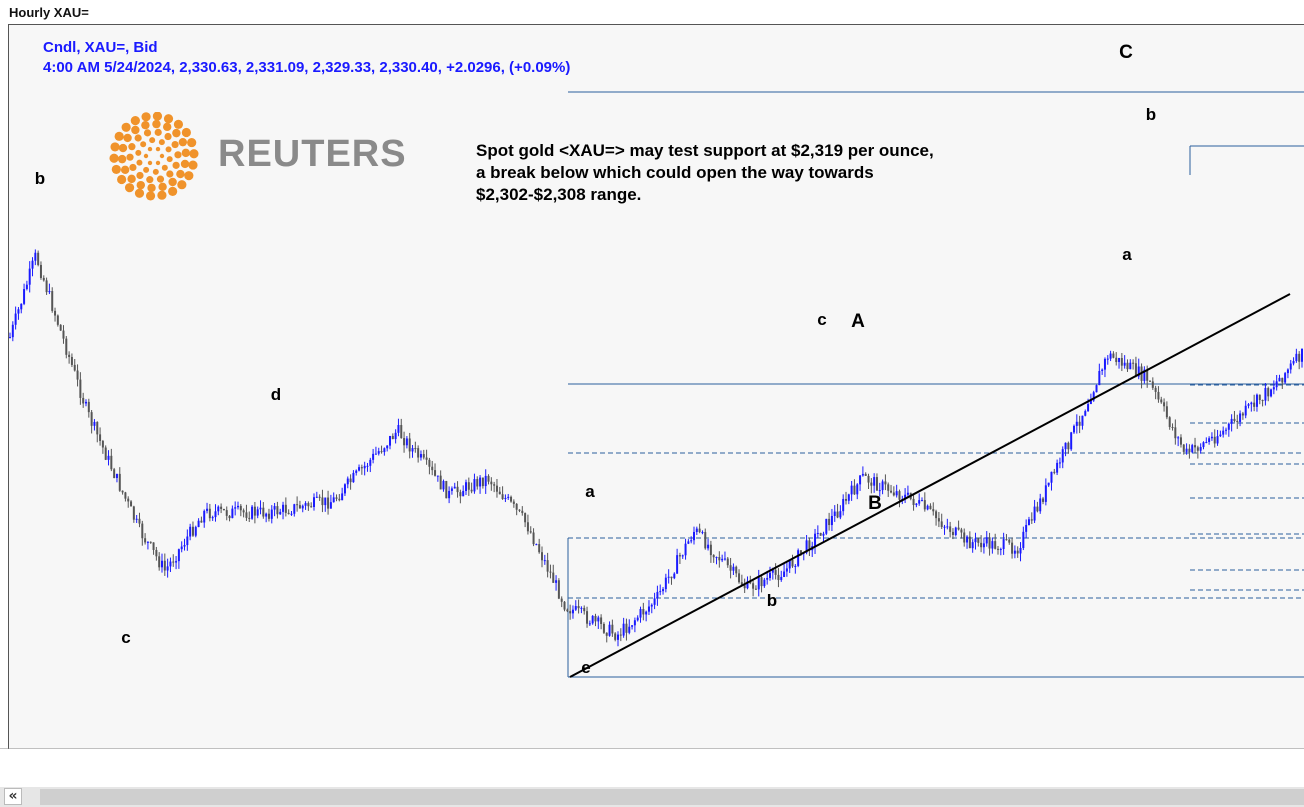 The width and height of the screenshot is (1304, 807). Describe the element at coordinates (125, 637) in the screenshot. I see `wave-label: c` at that location.